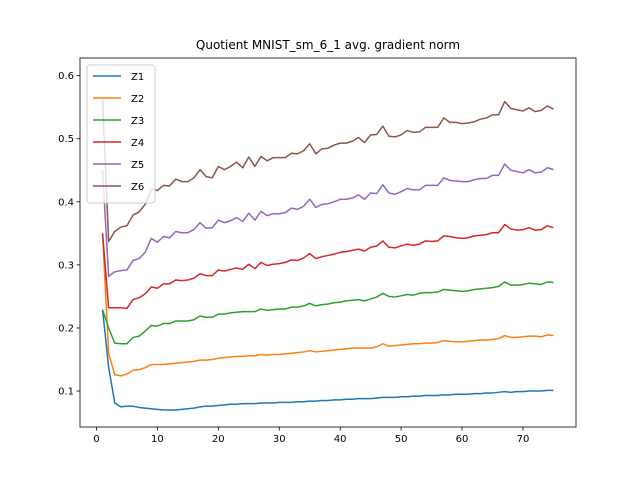 This screenshot has height=480, width=640. What do you see at coordinates (327, 266) in the screenshot?
I see `series-line-z4` at bounding box center [327, 266].